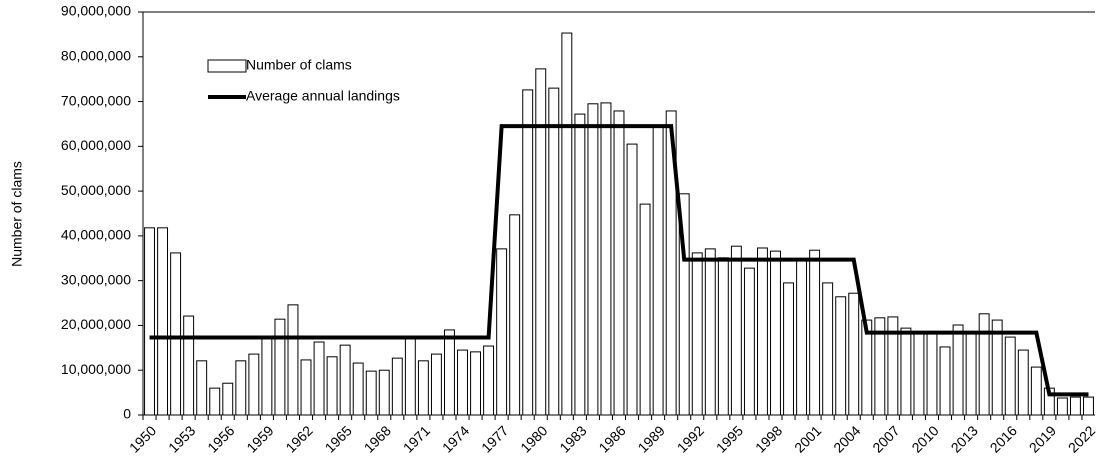  Describe the element at coordinates (533, 438) in the screenshot. I see `x-tick-label: 1980` at that location.